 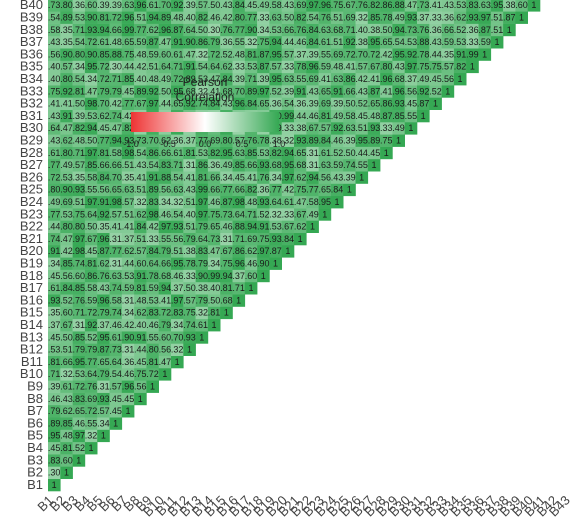 What do you see at coordinates (214, 104) in the screenshot?
I see `heatmap-cell-value: .84` at bounding box center [214, 104].